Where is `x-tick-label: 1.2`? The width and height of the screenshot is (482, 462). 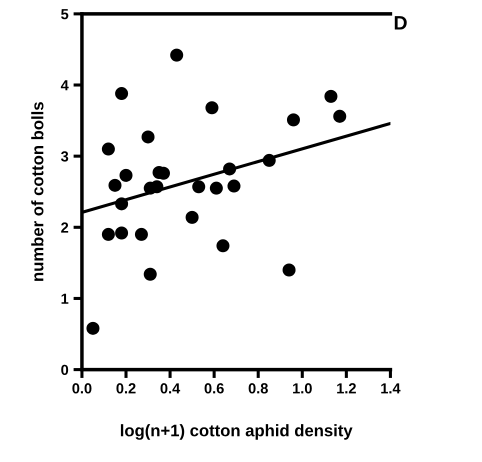 x-tick-label: 1.2 is located at coordinates (346, 388).